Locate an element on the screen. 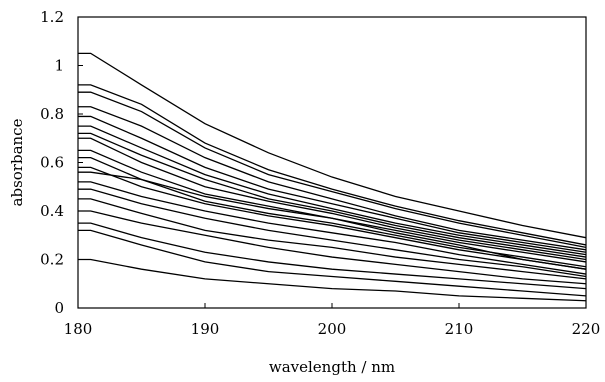 The width and height of the screenshot is (605, 382). x-axis-title: wavelength / nm is located at coordinates (332, 367).